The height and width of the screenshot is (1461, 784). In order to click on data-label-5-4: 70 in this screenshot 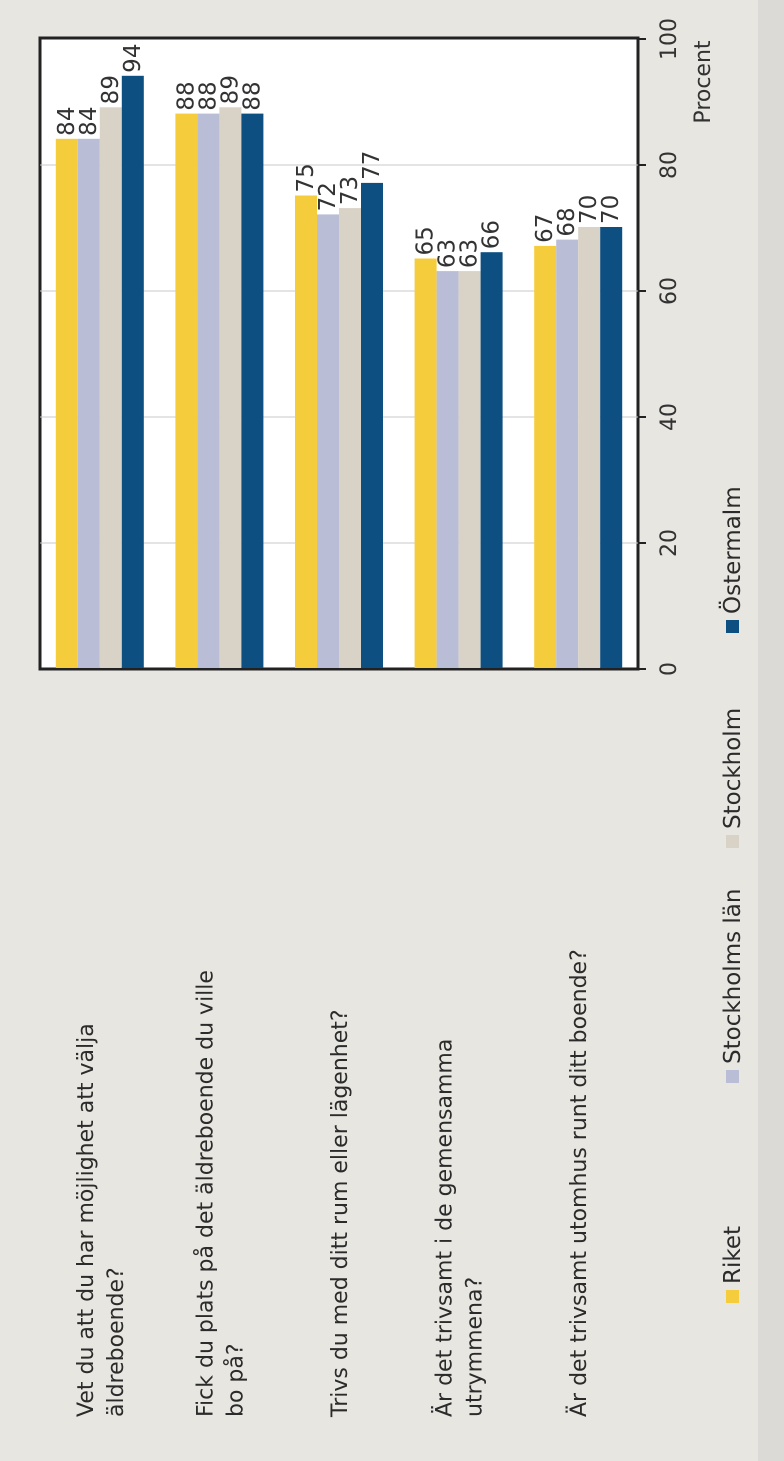, I will do `click(611, 209)`.